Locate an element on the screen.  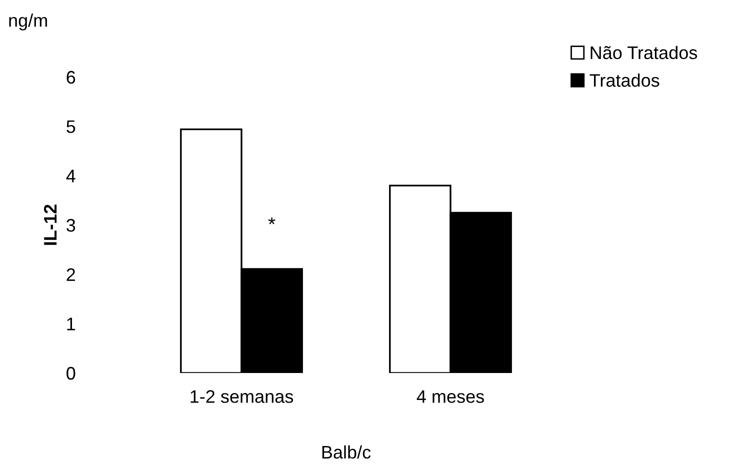
y-tick-label: 1 is located at coordinates (71, 324).